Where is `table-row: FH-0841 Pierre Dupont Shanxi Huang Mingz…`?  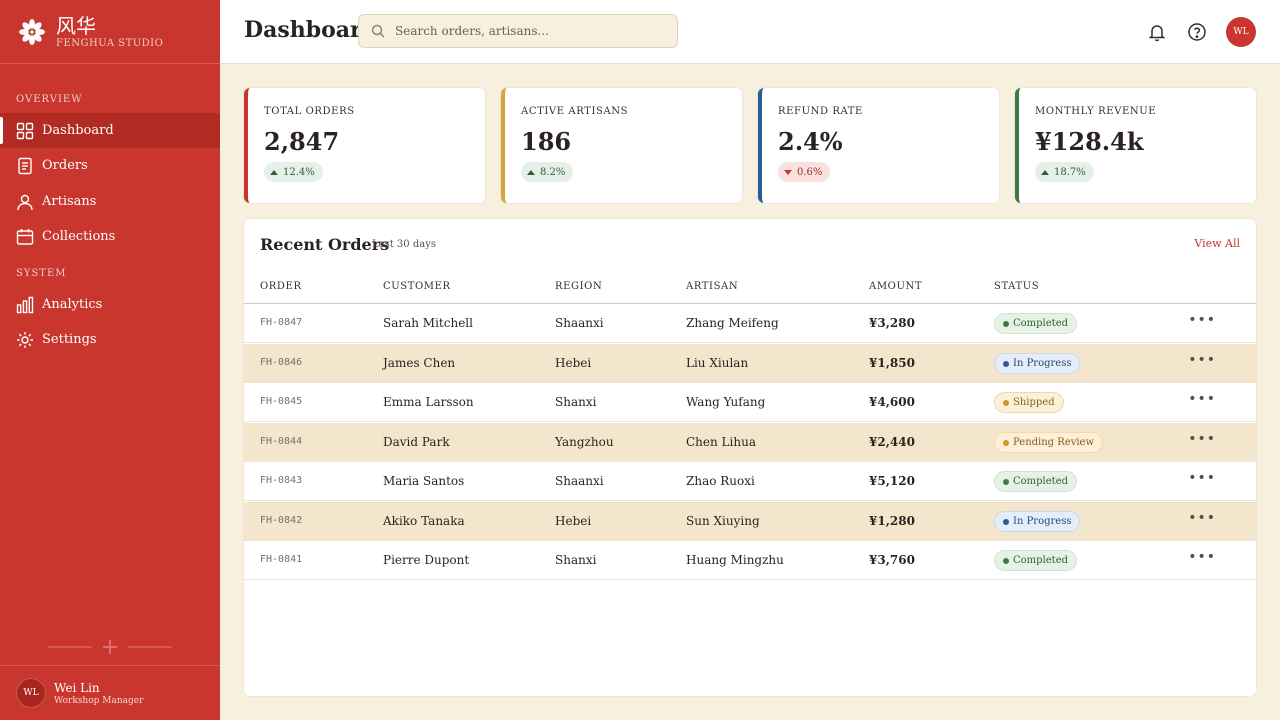
table-row: FH-0841 Pierre Dupont Shanxi Huang Mingz… is located at coordinates (750, 560).